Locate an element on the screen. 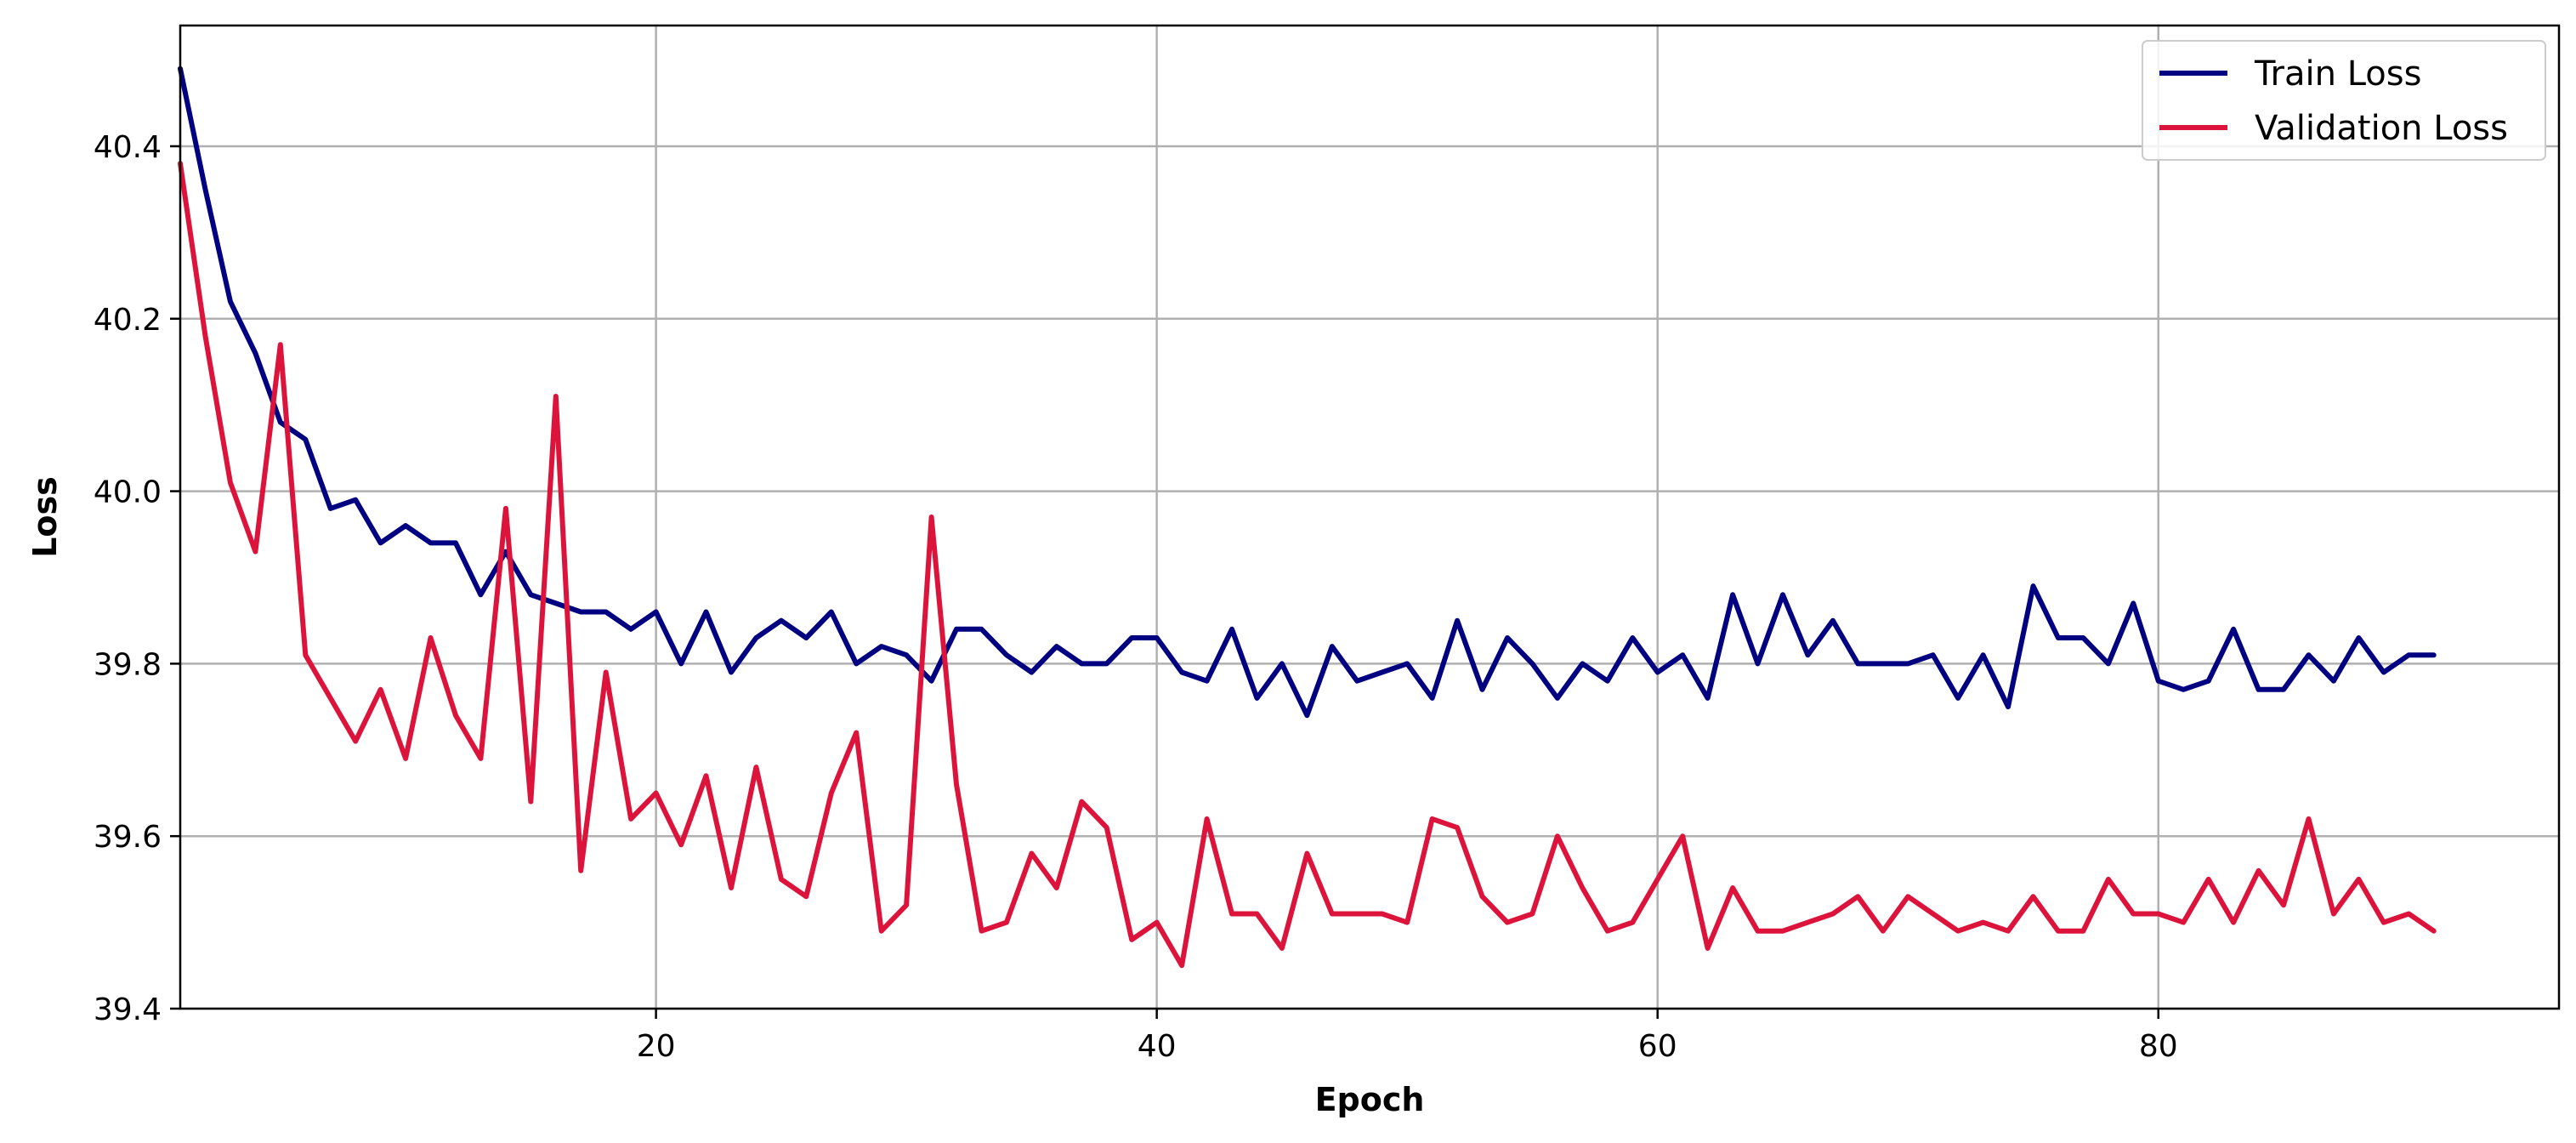 The height and width of the screenshot is (1143, 2576). legend: Train Loss Validation Loss is located at coordinates (2344, 100).